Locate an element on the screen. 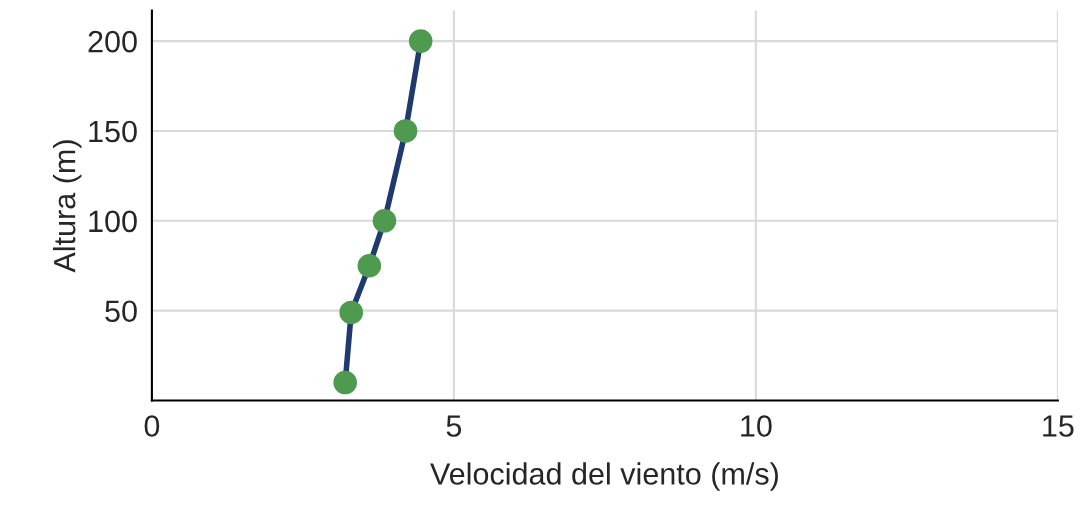  y-tick-label: 150 is located at coordinates (113, 131).